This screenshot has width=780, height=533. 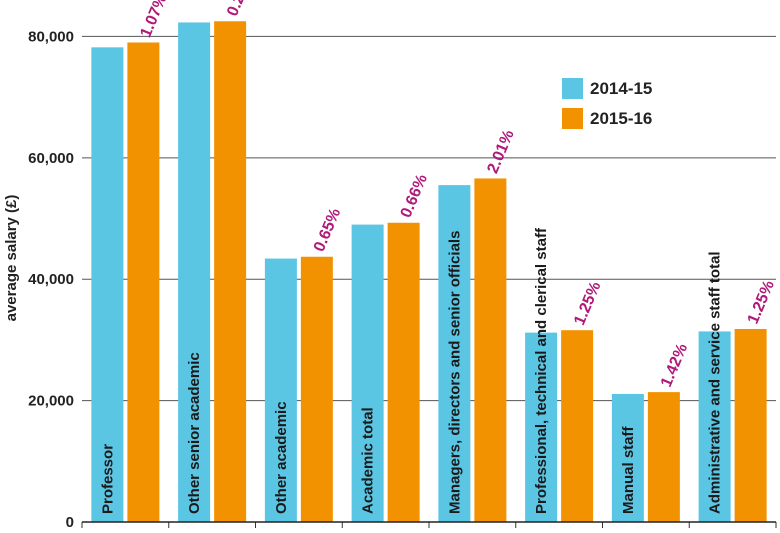 What do you see at coordinates (607, 103) in the screenshot?
I see `legend: 2014-15 2015-16` at bounding box center [607, 103].